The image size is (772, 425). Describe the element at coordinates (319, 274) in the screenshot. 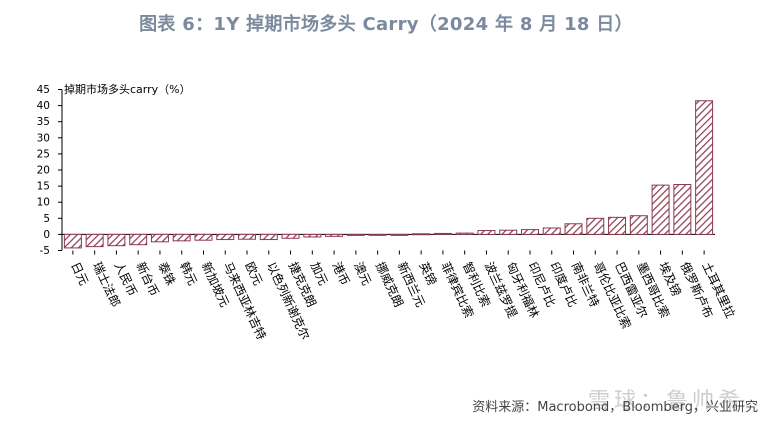

I see `x-tick-label: 加元` at that location.